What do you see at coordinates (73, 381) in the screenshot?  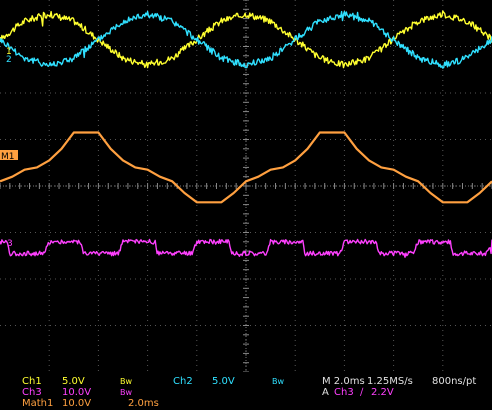 I see `ch1-scale: 5.0V` at bounding box center [73, 381].